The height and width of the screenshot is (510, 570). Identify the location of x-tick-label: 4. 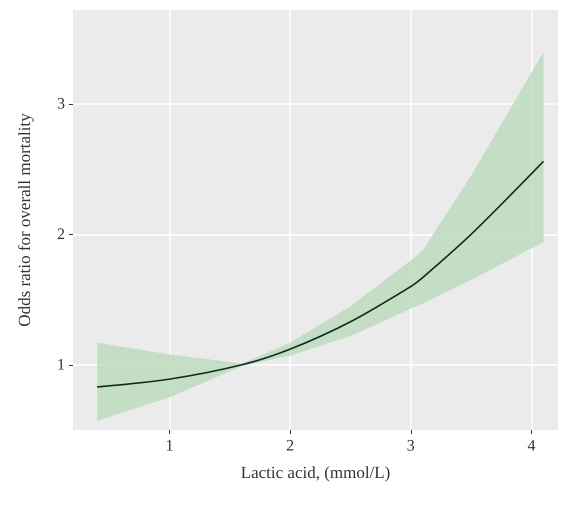
(531, 446).